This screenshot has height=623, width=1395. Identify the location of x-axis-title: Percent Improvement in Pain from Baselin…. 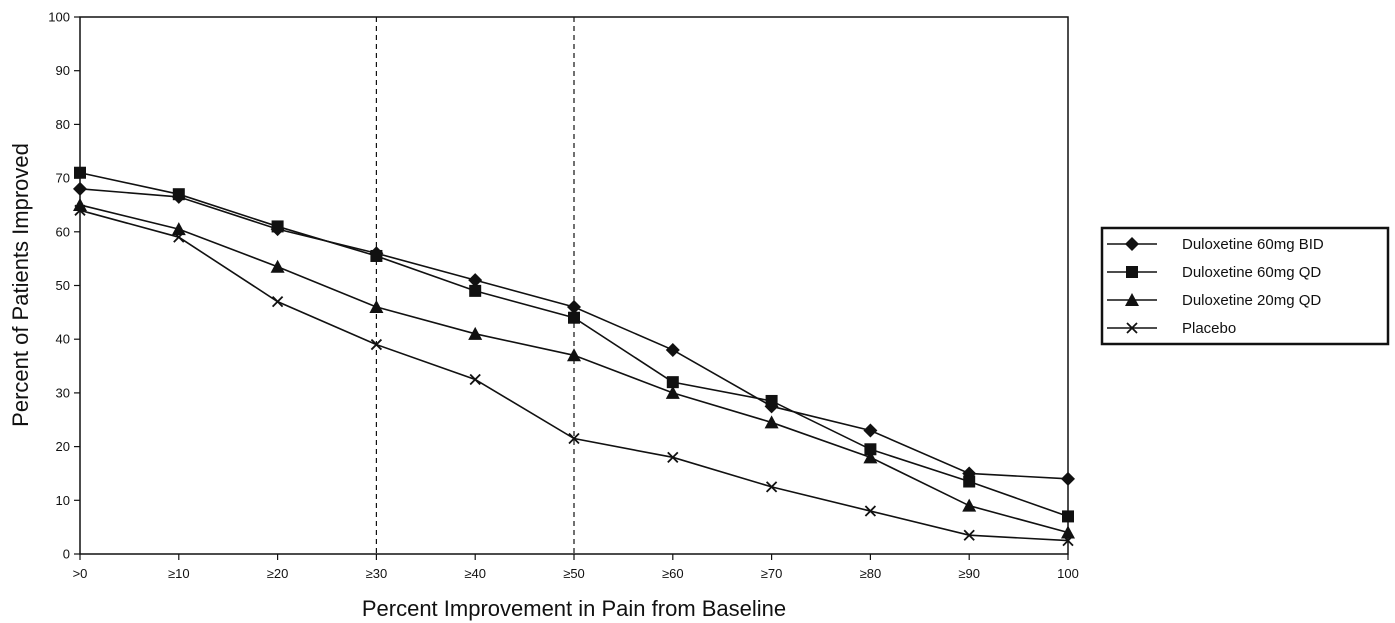
(574, 608).